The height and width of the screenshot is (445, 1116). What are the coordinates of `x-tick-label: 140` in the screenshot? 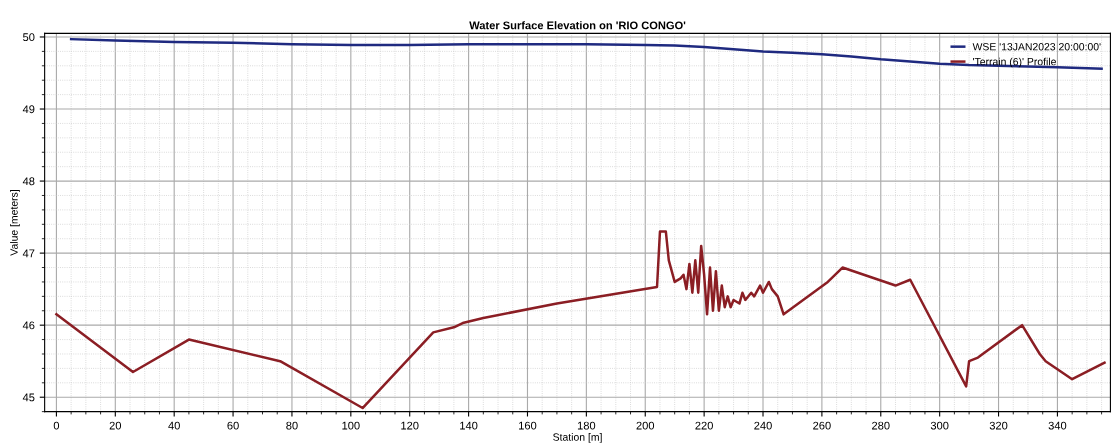 It's located at (469, 425).